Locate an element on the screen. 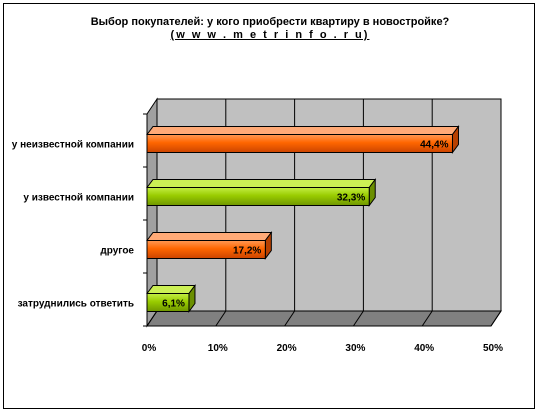 This screenshot has width=540, height=414. data-label: 44,4% is located at coordinates (434, 145).